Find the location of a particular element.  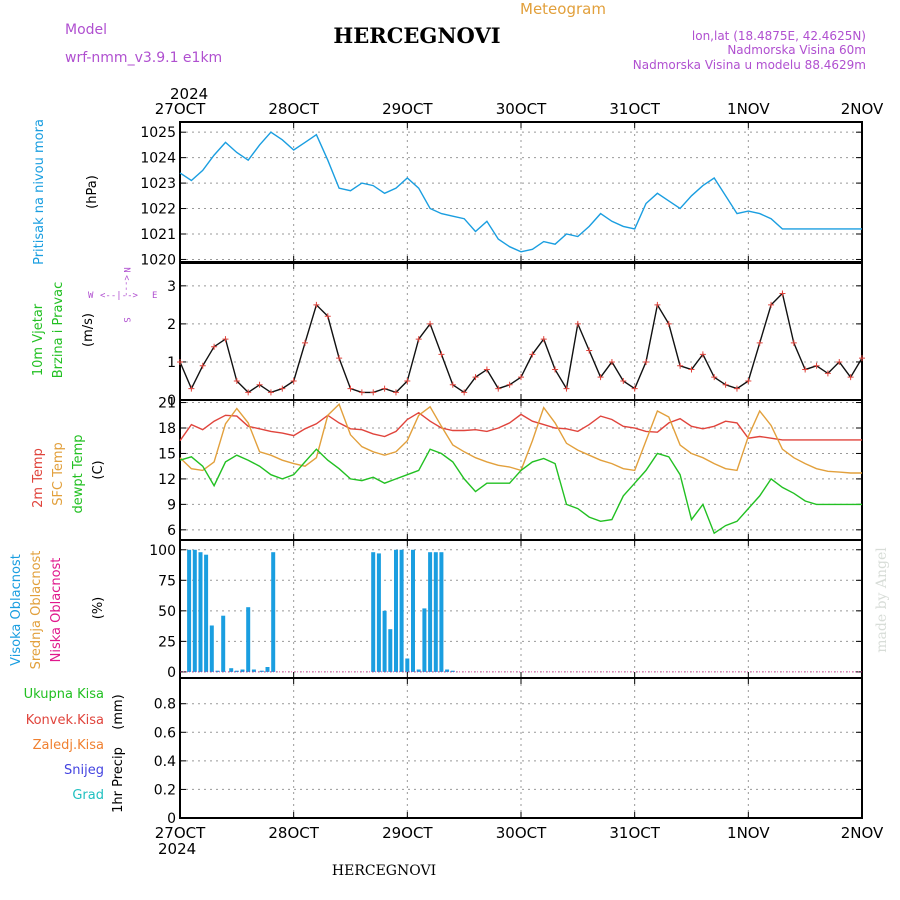

cloud-mid-label: Srednja Oblacnost is located at coordinates (36, 610).